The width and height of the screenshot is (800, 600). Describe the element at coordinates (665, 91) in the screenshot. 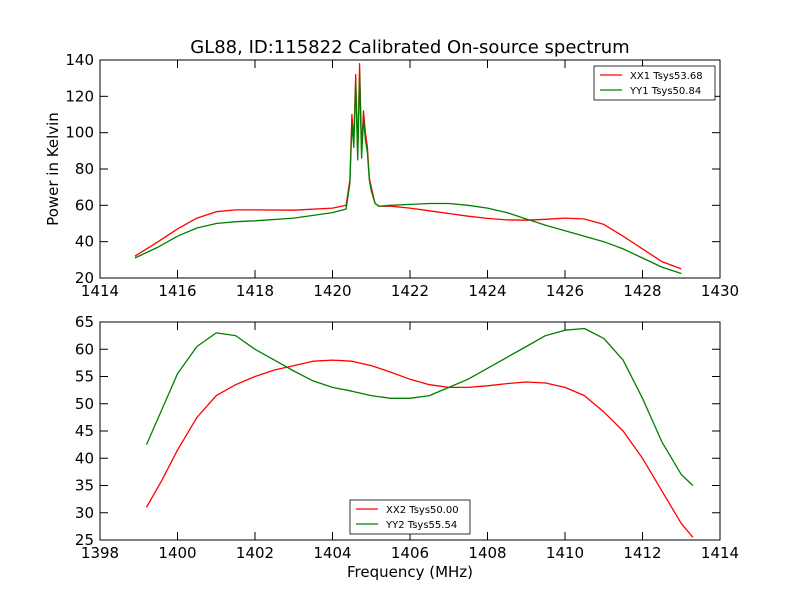

I see `legend-label-2: YY1 Tsys50.84` at that location.